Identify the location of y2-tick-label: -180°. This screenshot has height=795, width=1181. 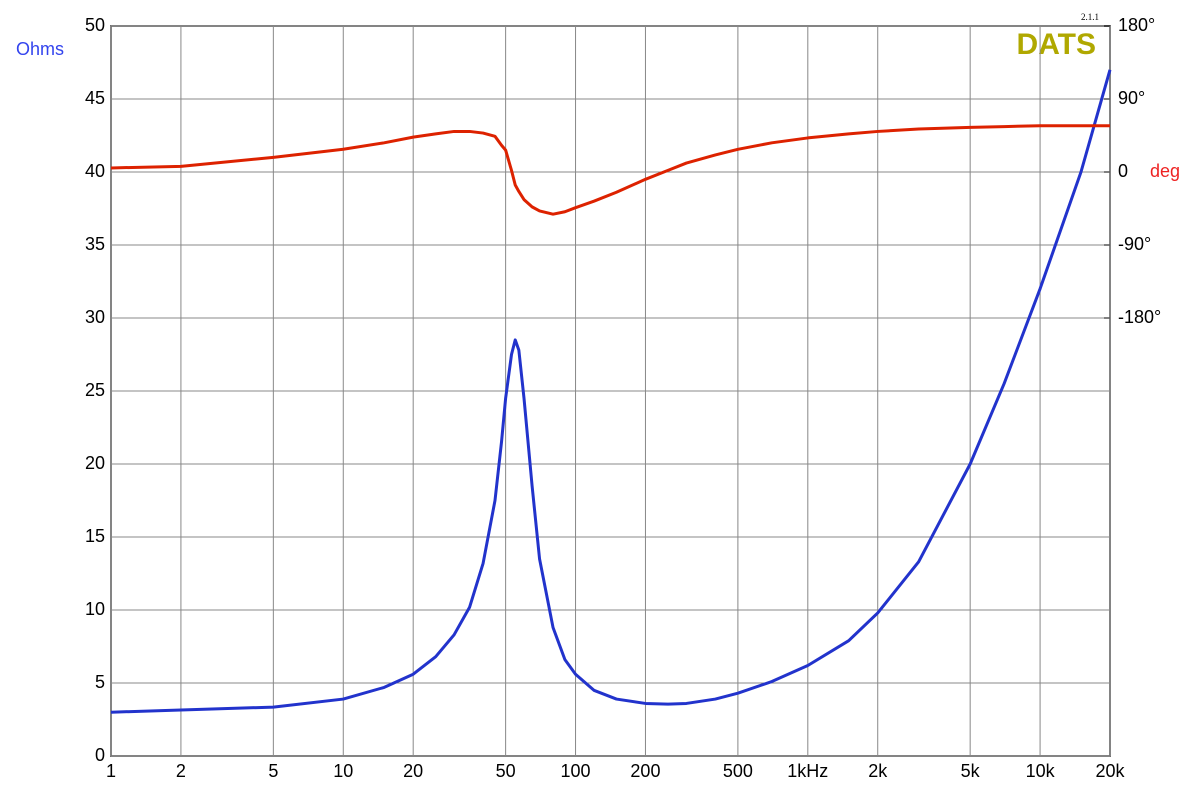
(1139, 317).